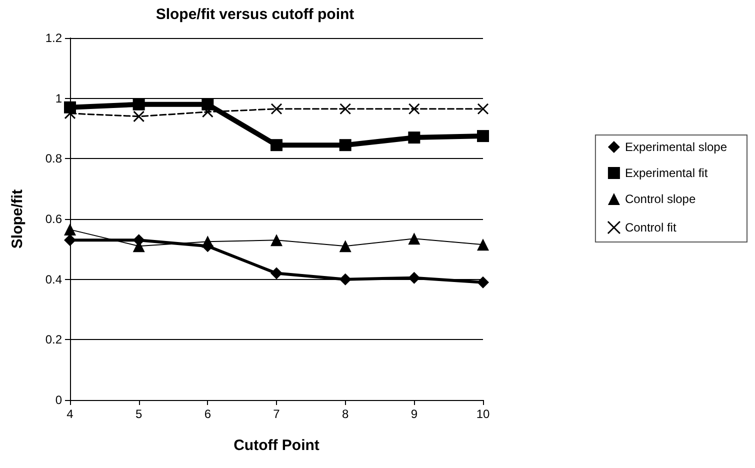 This screenshot has width=755, height=468. What do you see at coordinates (53, 279) in the screenshot?
I see `y-tick-label: 0.4` at bounding box center [53, 279].